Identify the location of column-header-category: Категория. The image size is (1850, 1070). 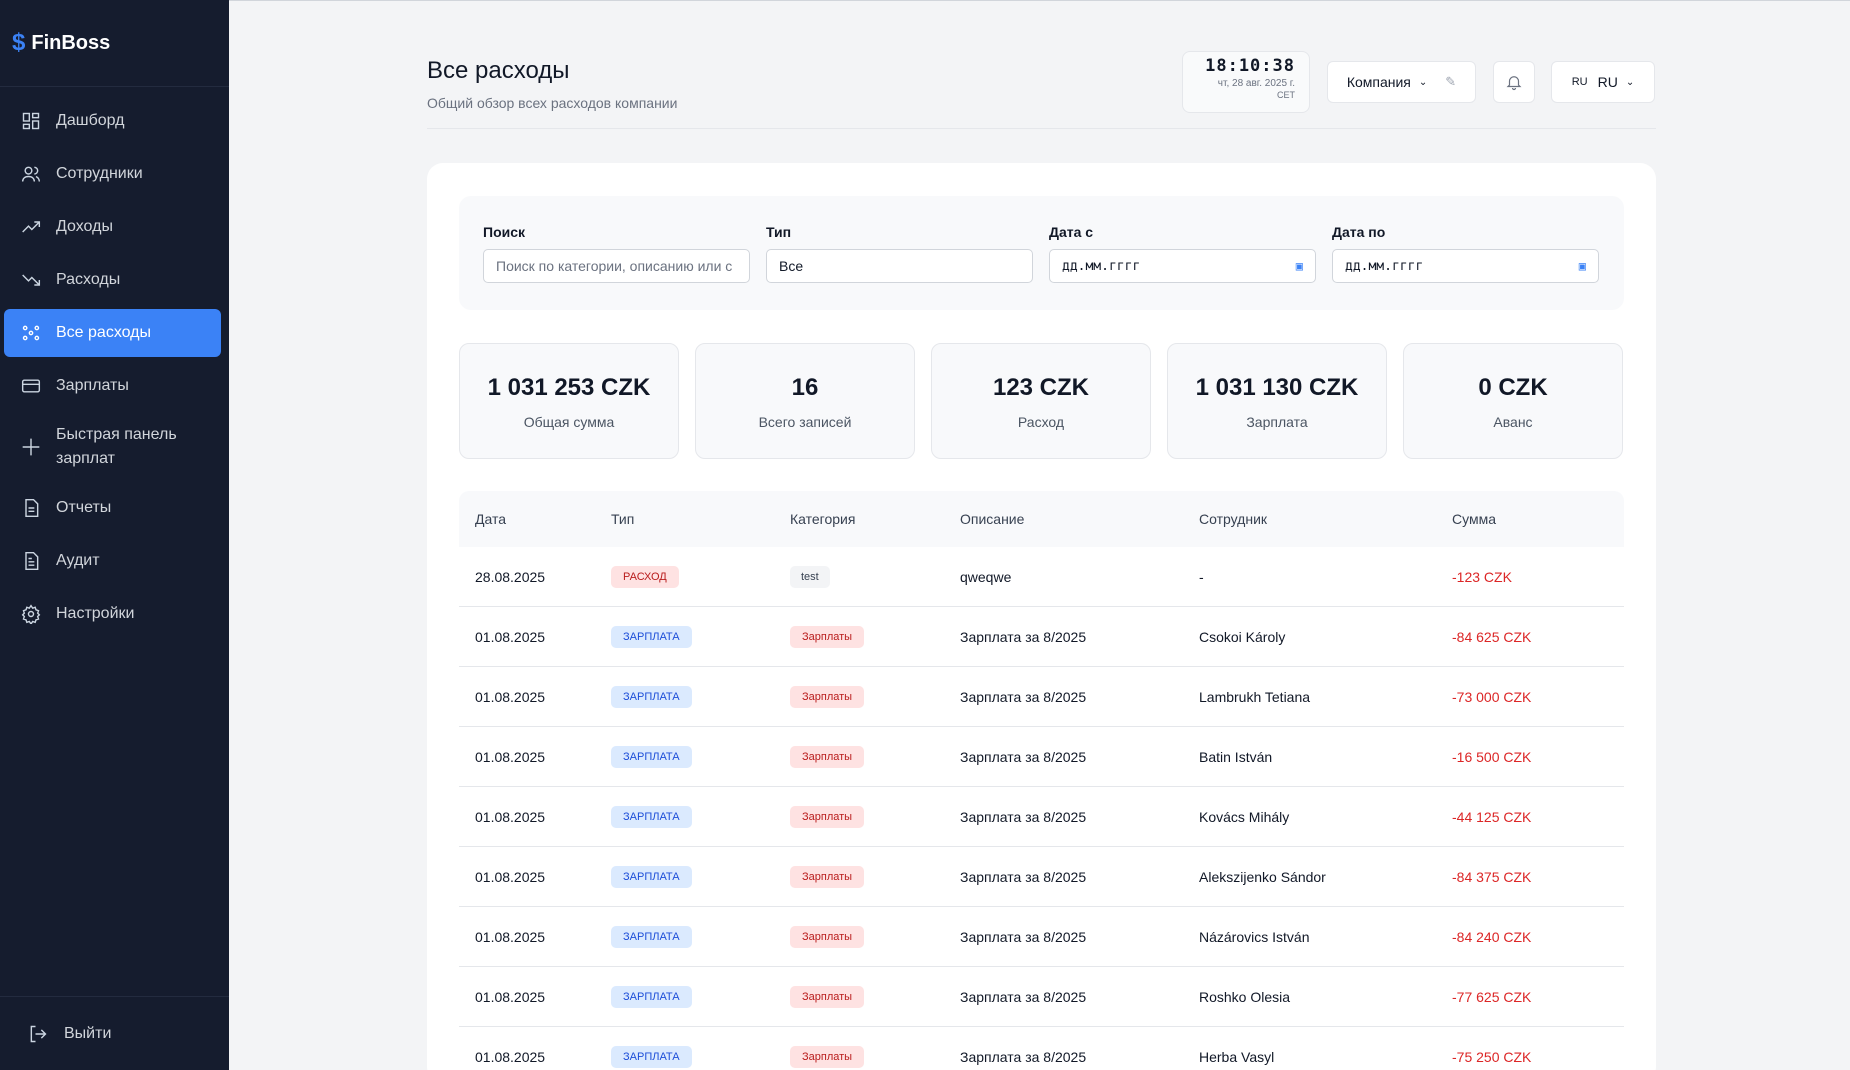
(823, 519).